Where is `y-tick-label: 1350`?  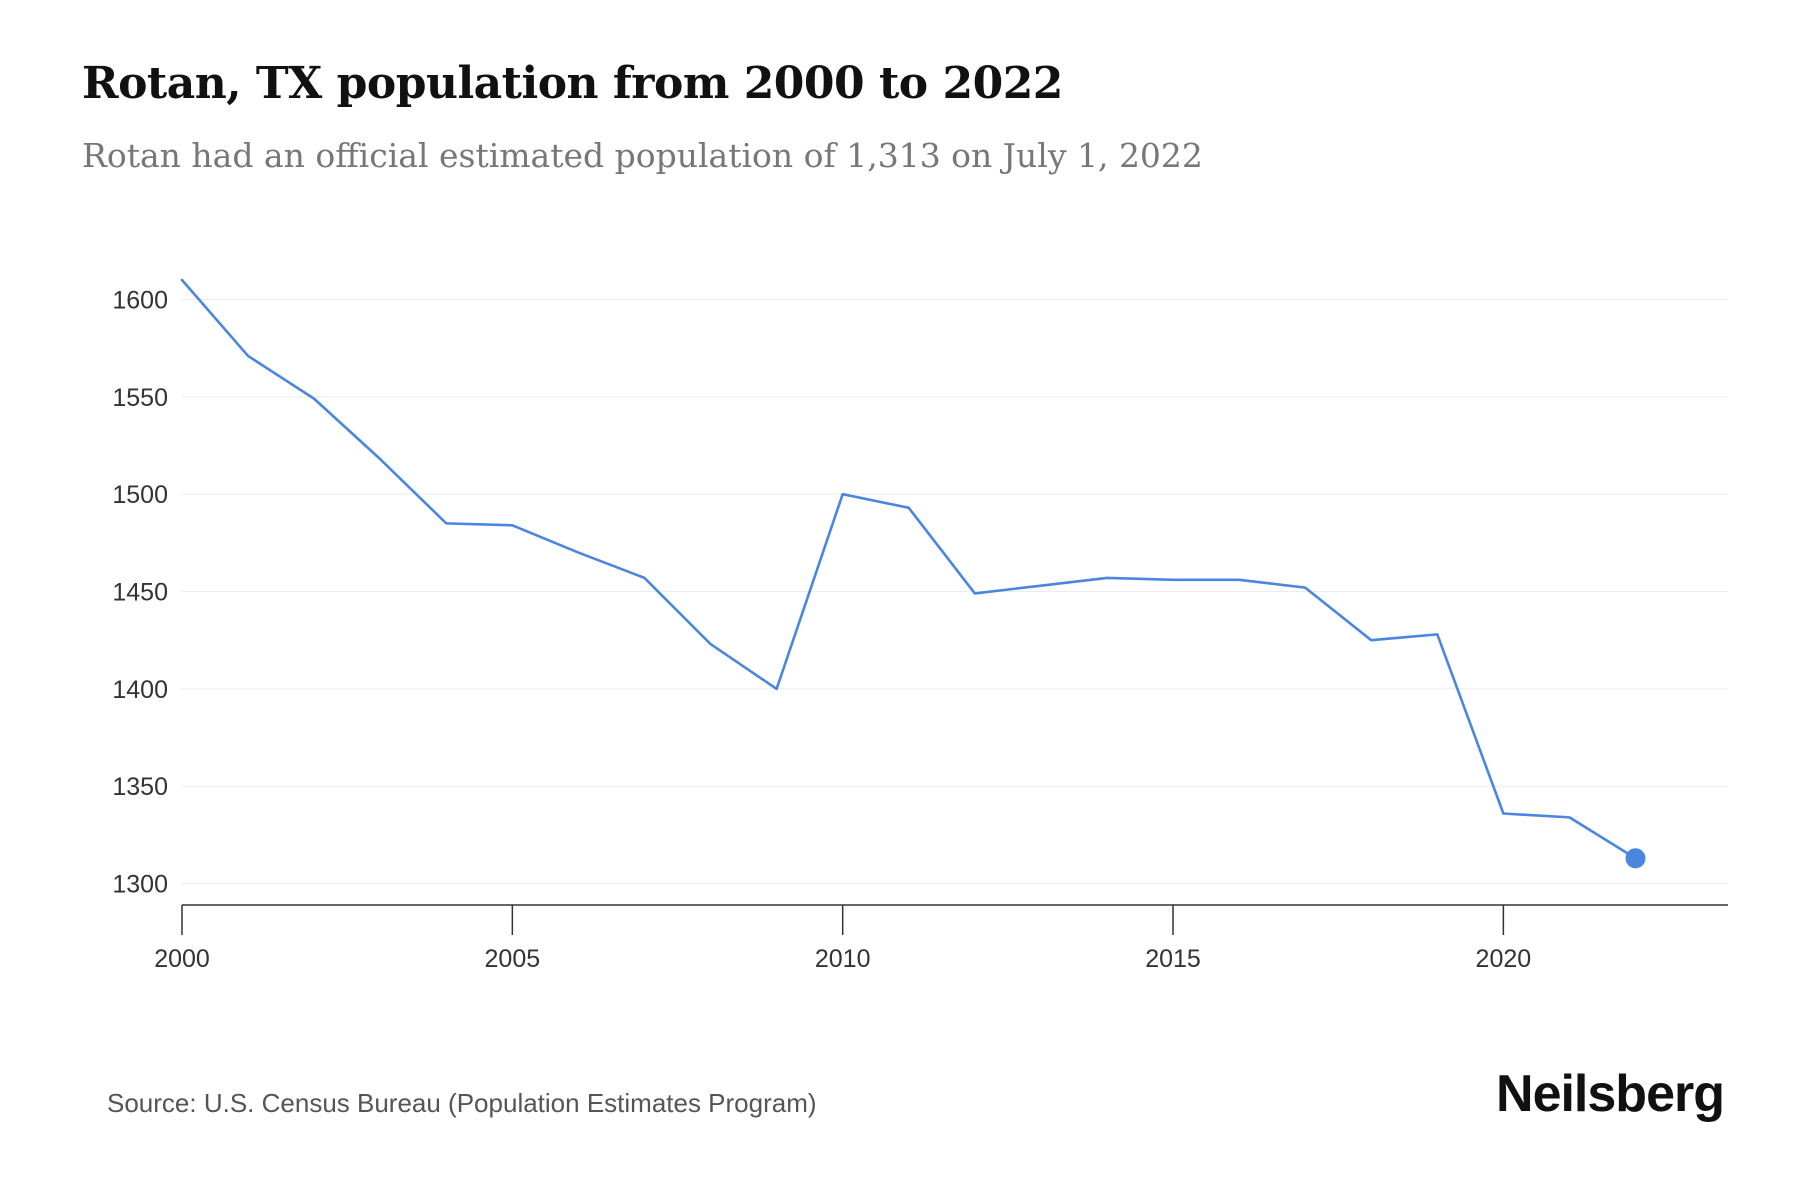 y-tick-label: 1350 is located at coordinates (140, 787).